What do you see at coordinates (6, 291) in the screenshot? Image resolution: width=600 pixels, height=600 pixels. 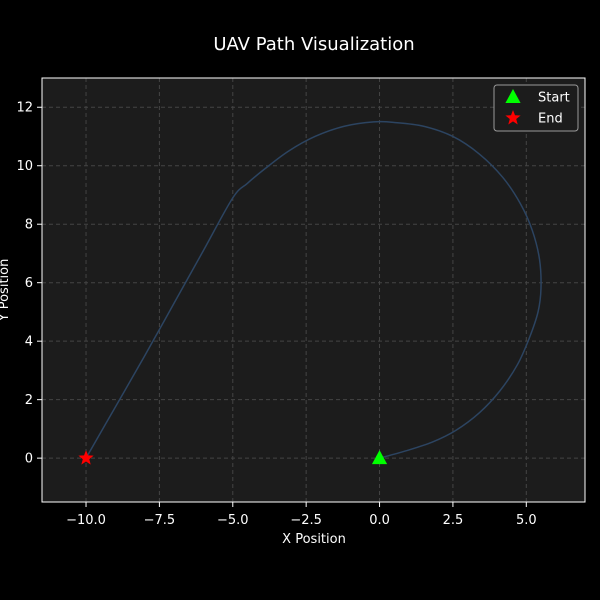 I see `y-axis-label: Y Position` at bounding box center [6, 291].